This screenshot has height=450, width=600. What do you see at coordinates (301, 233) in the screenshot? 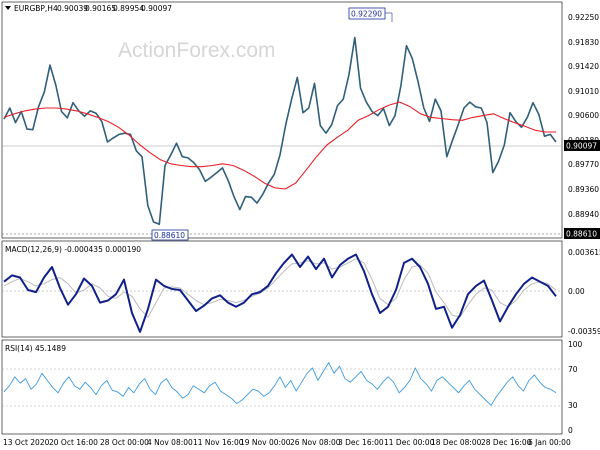
I see `low-level-line: 0.88610` at bounding box center [301, 233].